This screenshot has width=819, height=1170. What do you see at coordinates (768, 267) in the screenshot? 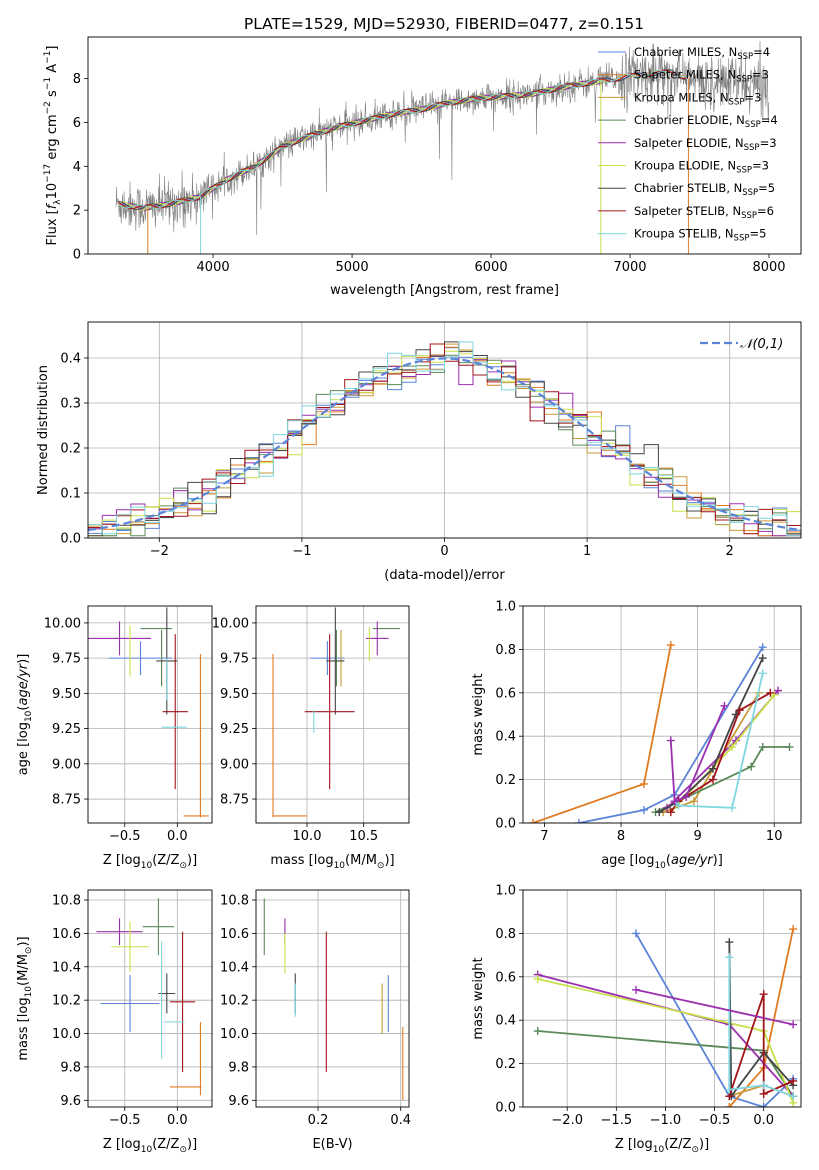
I see `x-tick-label: 8000` at bounding box center [768, 267].